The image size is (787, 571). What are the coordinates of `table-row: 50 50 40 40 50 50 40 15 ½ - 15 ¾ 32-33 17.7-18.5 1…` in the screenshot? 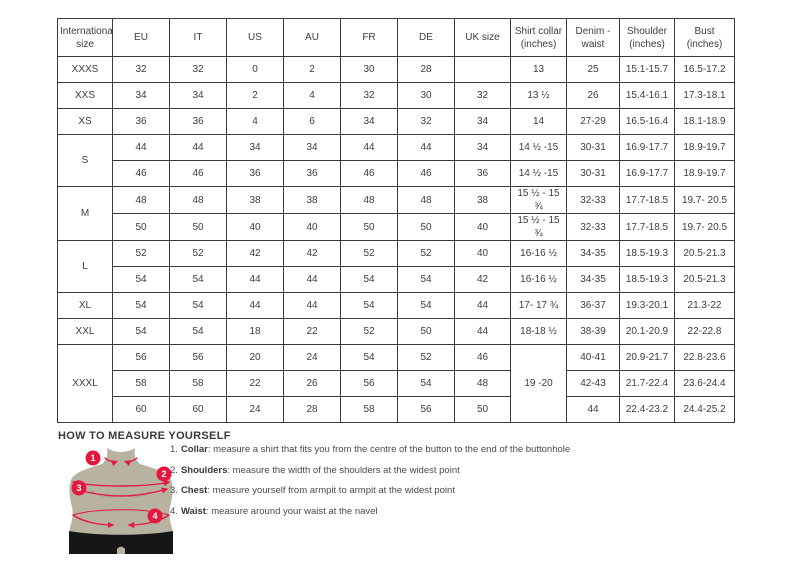 It's located at (396, 227).